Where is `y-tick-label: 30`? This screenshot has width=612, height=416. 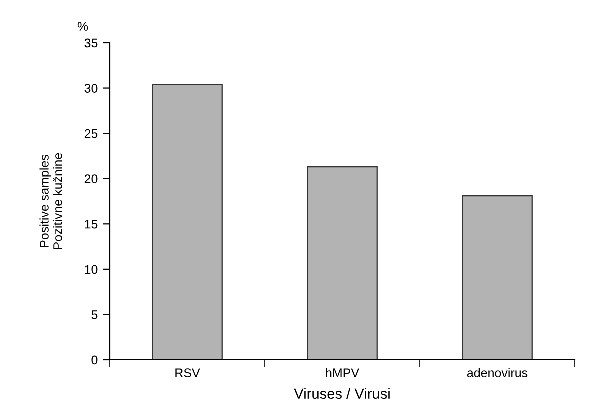
y-tick-label: 30 is located at coordinates (91, 88).